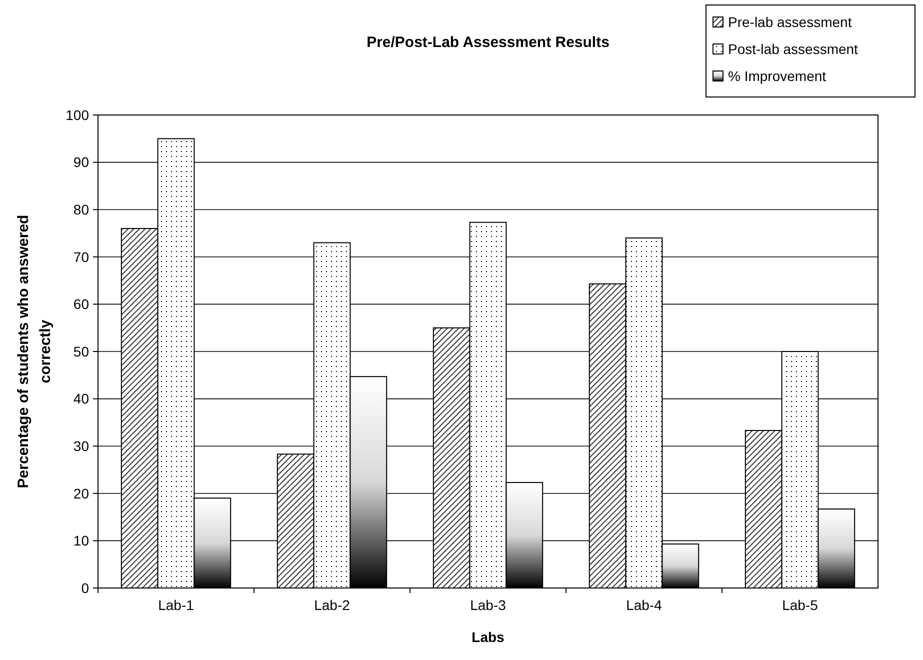  Describe the element at coordinates (790, 22) in the screenshot. I see `legend-label: Pre-lab assessment` at that location.